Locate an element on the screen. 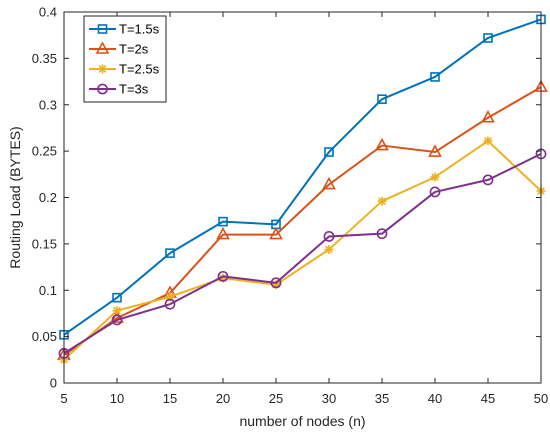 This screenshot has height=435, width=550. y-tick-label: 0.25 is located at coordinates (44, 151).